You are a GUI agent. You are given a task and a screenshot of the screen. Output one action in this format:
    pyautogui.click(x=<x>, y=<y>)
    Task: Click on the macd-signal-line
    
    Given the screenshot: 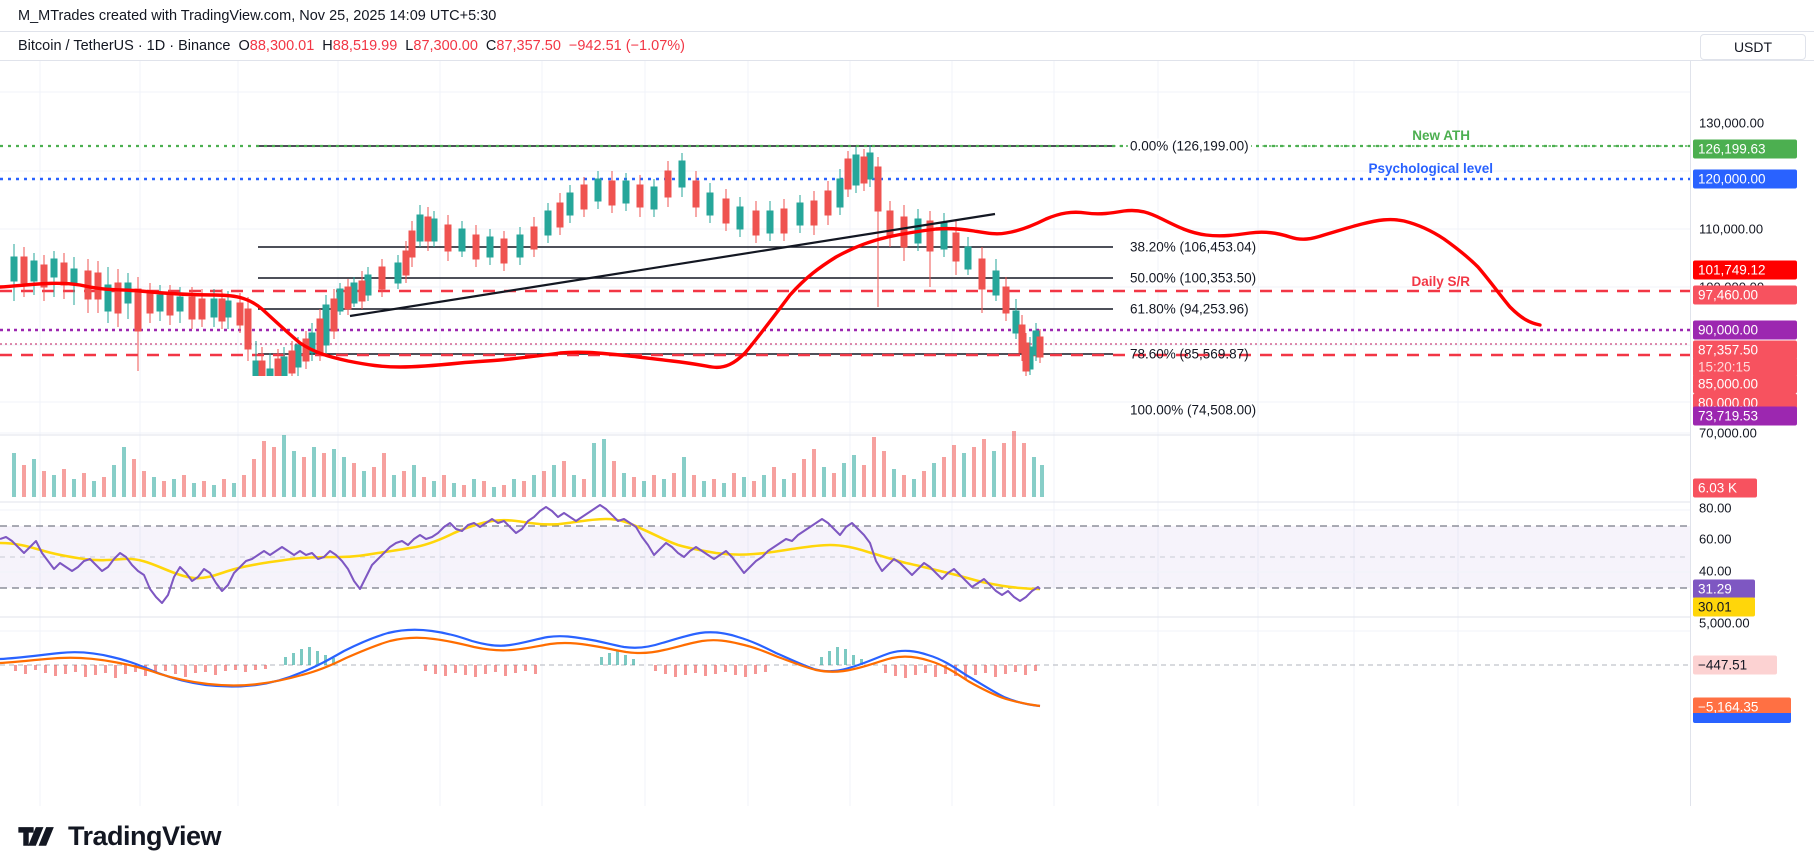 What is the action you would take?
    pyautogui.click(x=520, y=672)
    